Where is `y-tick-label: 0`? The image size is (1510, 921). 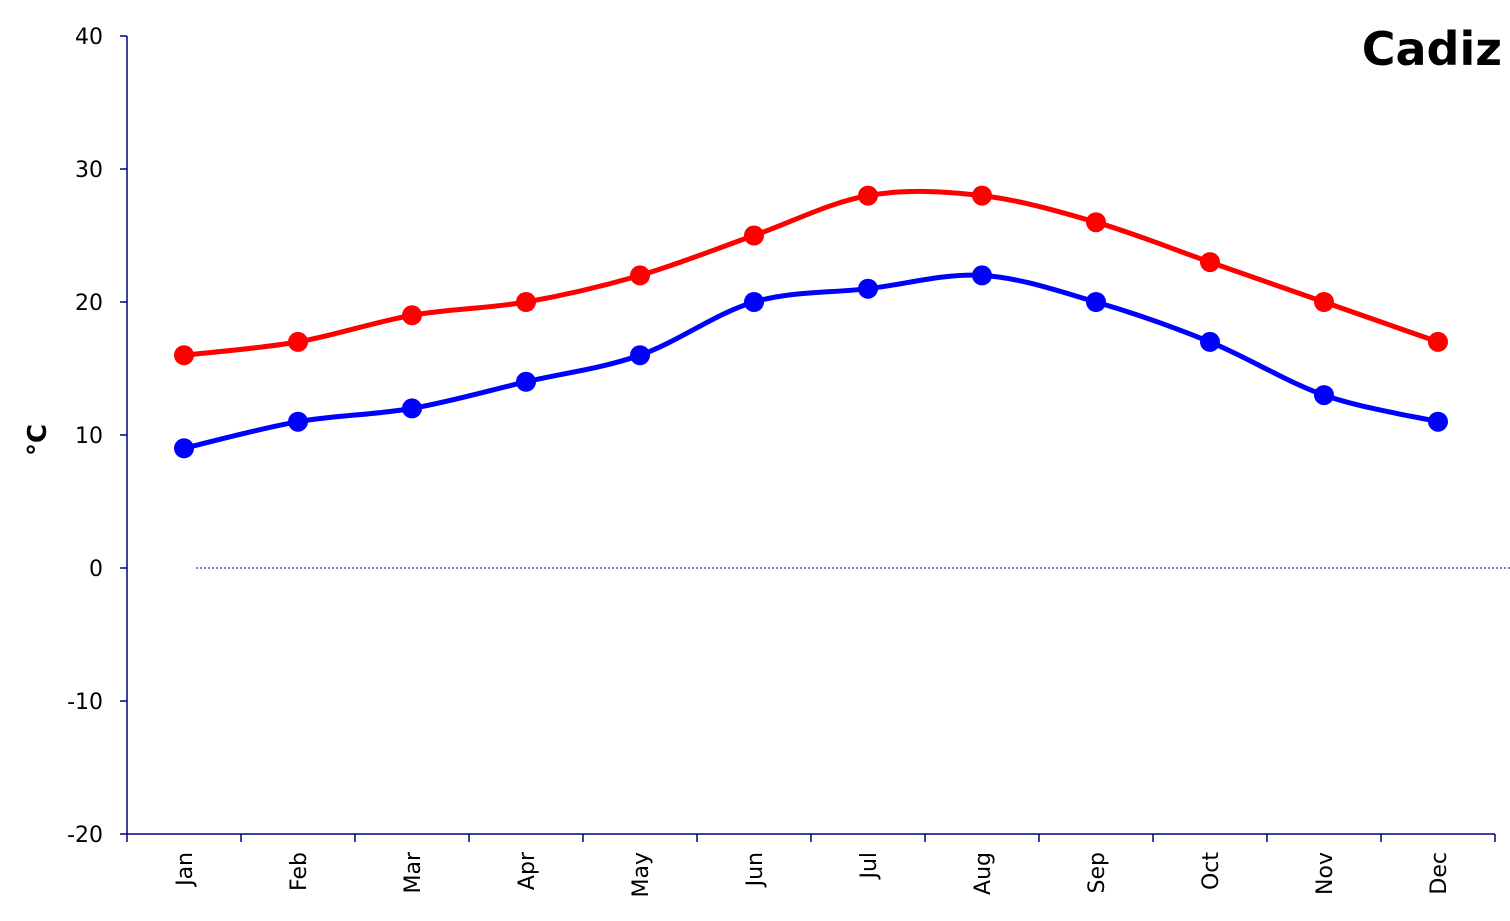
y-tick-label: 0 is located at coordinates (96, 569).